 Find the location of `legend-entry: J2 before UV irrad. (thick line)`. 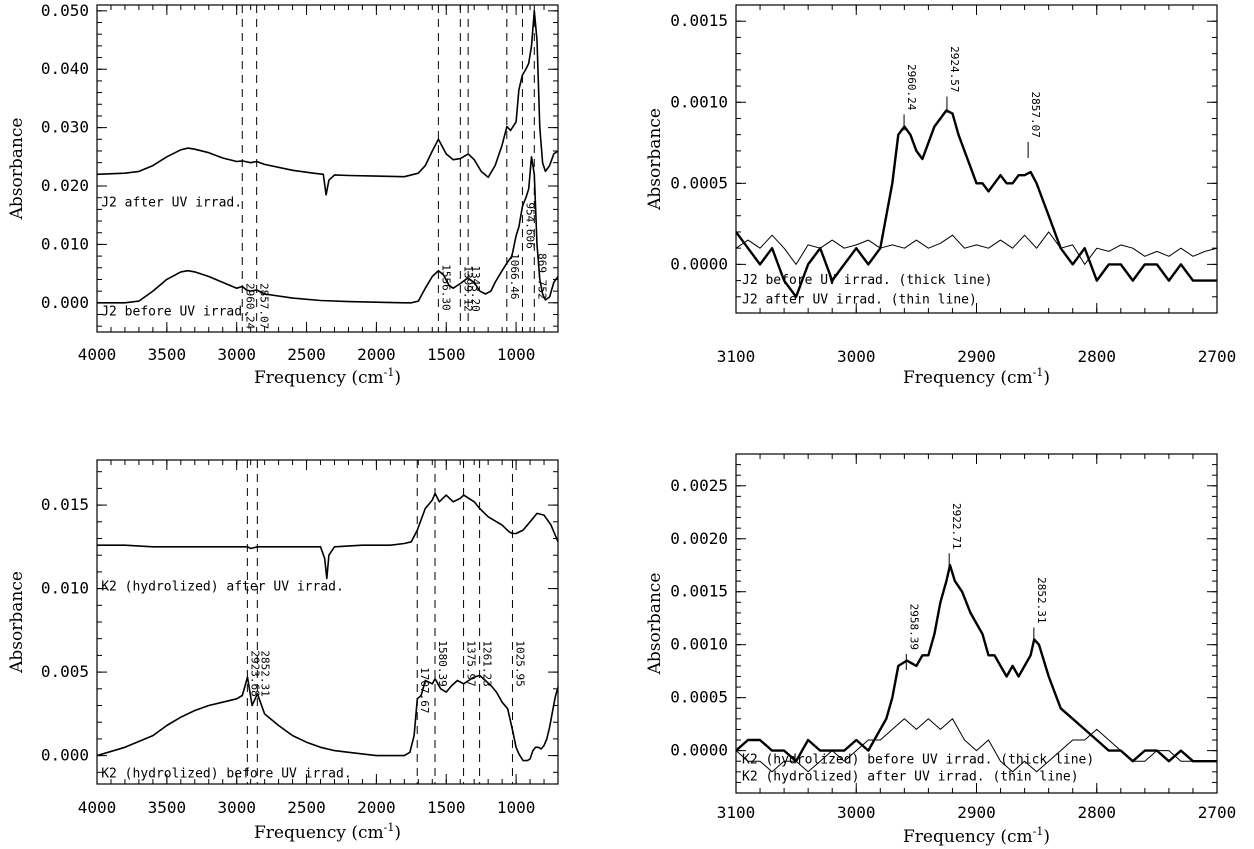

legend-entry: J2 before UV irrad. (thick line) is located at coordinates (867, 280).